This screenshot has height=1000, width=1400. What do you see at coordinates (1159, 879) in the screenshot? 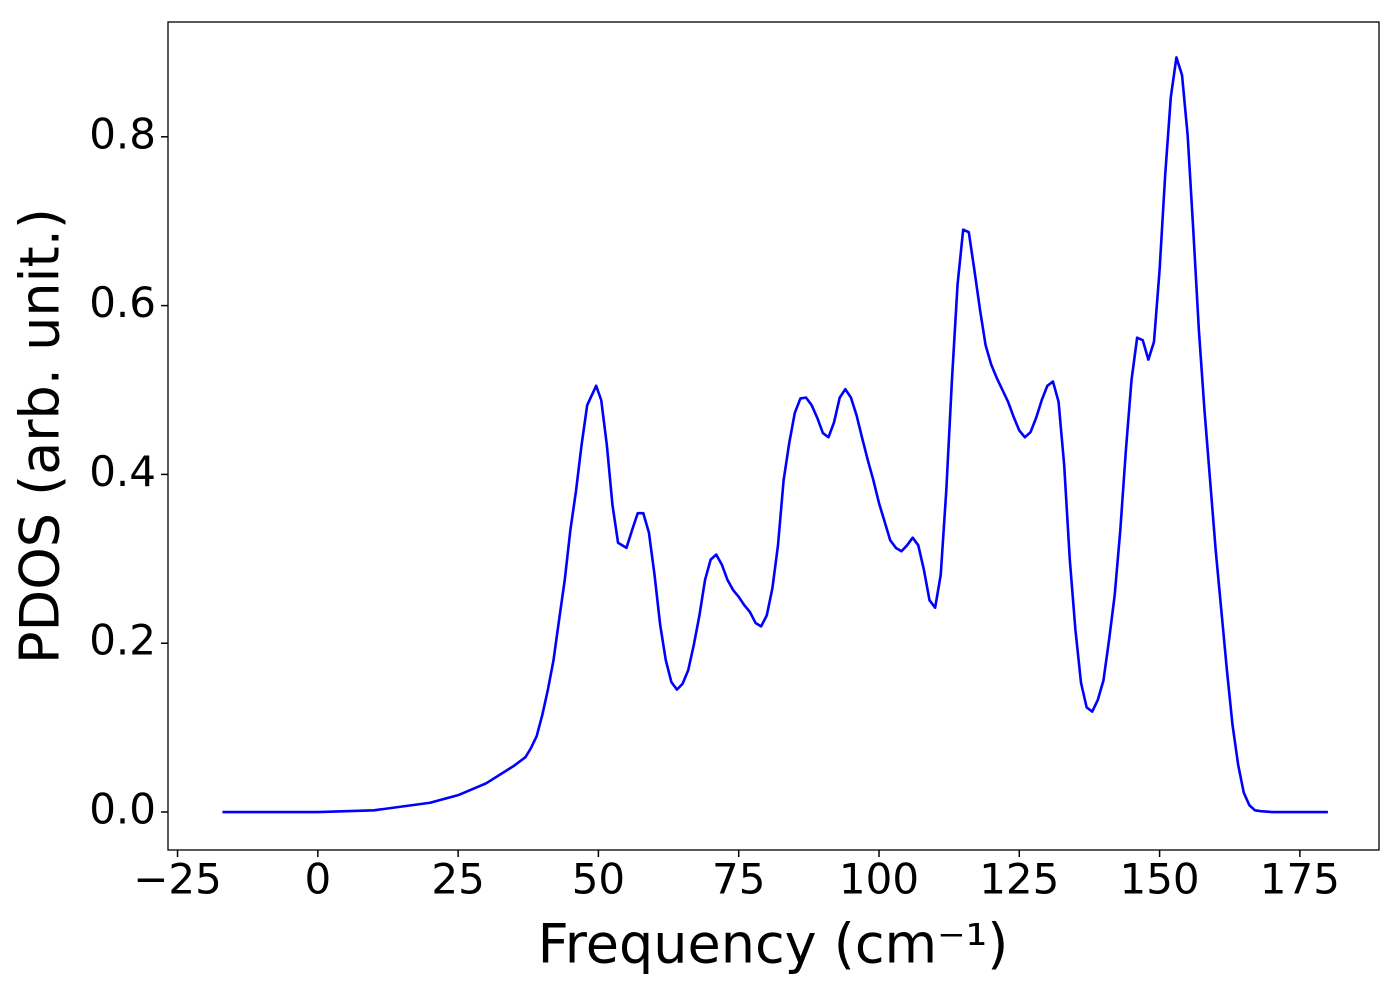
I see `x-tick-label: 150` at bounding box center [1159, 879].